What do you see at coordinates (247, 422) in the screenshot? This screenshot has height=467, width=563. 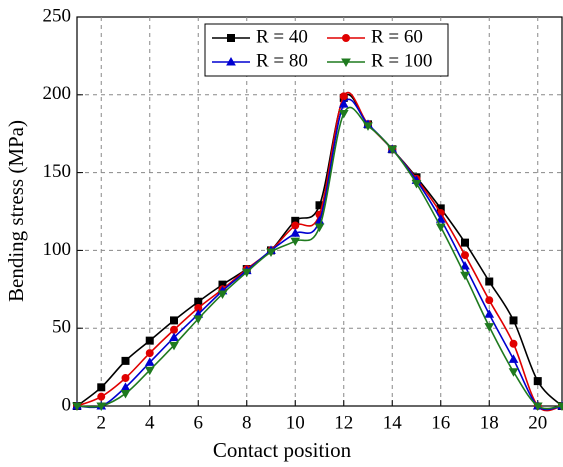 I see `x-tick-label: 8` at bounding box center [247, 422].